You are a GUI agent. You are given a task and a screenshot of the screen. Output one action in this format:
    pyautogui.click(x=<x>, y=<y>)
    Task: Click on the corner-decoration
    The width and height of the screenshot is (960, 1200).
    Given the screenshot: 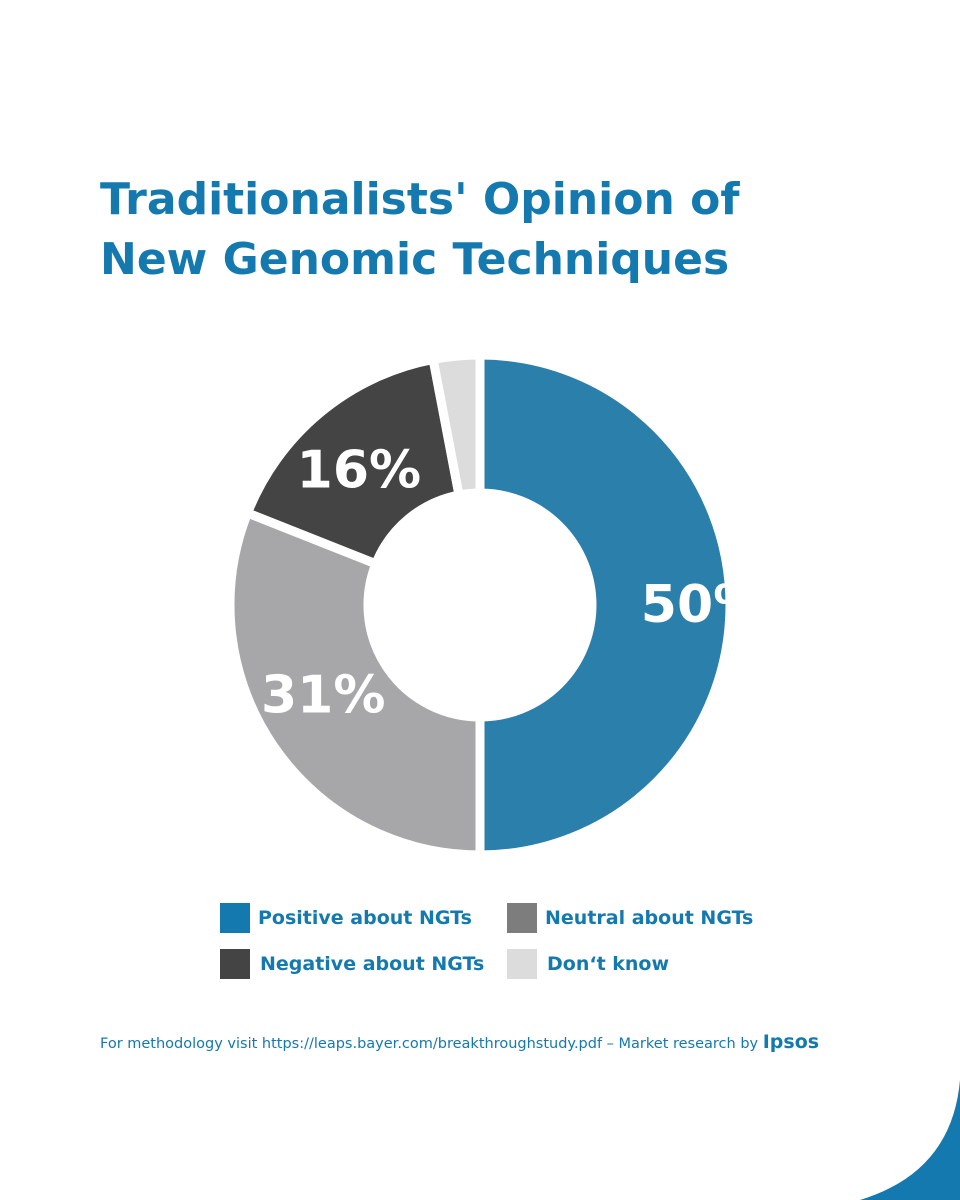 What is the action you would take?
    pyautogui.click(x=910, y=1140)
    